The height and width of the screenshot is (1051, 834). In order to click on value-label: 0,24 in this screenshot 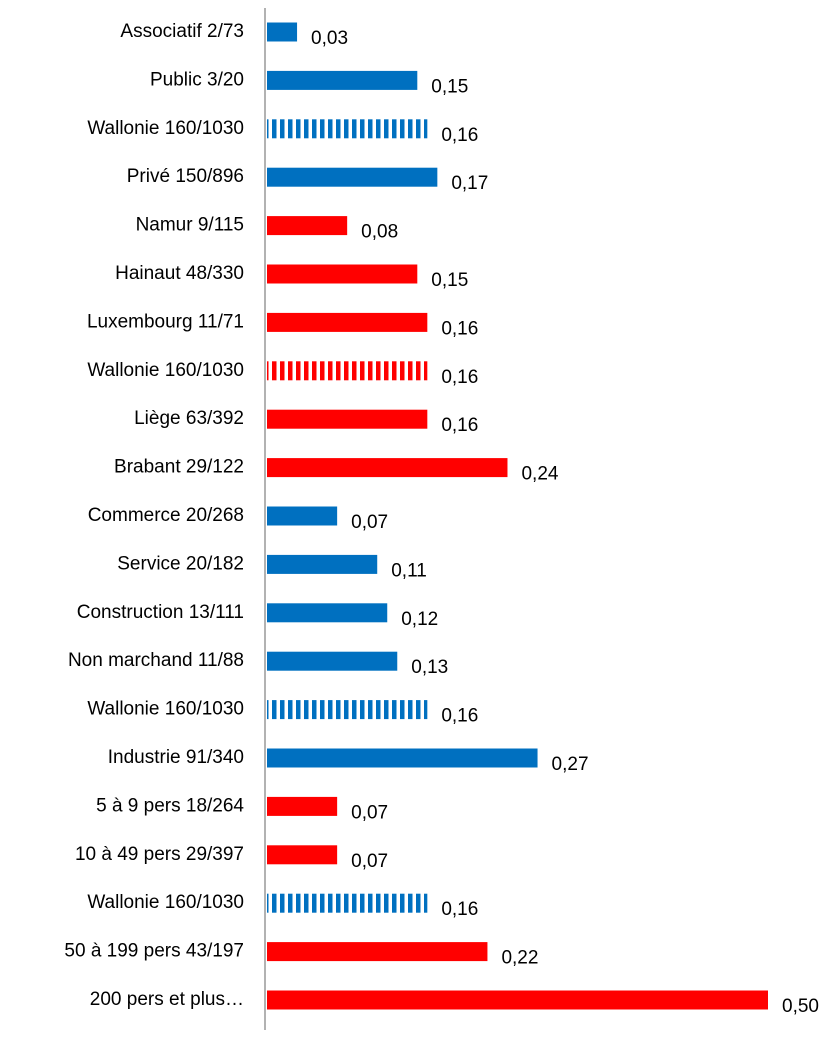, I will do `click(539, 474)`.